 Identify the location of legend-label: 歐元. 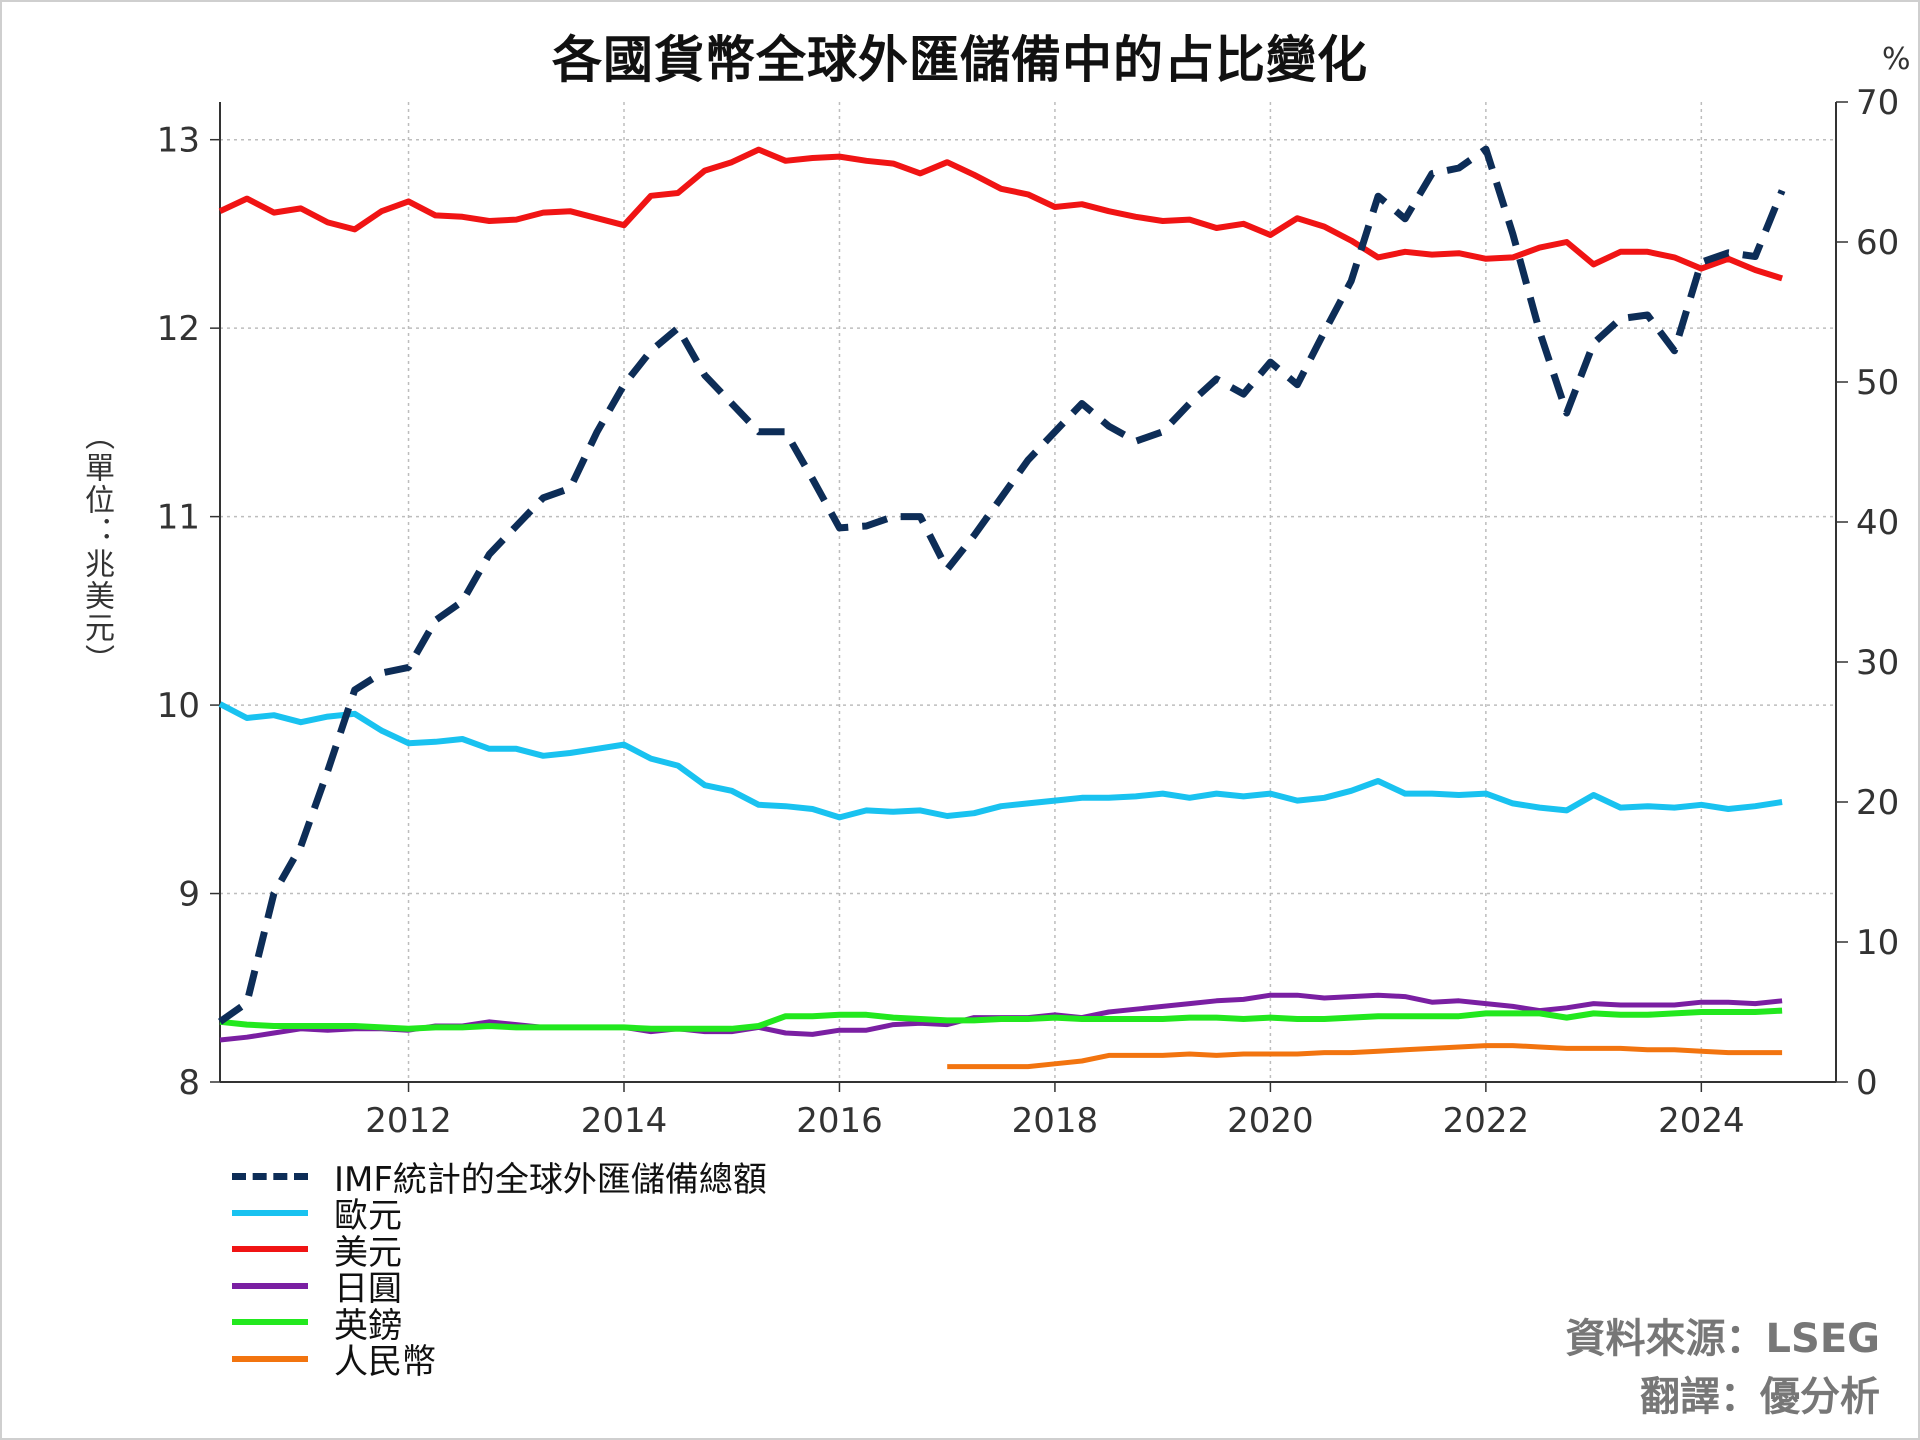
(368, 1216).